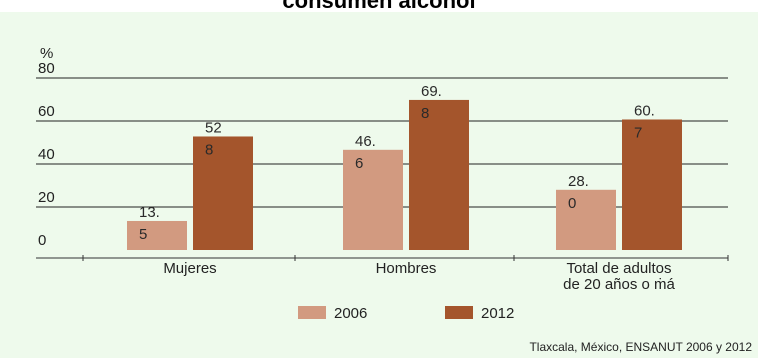  What do you see at coordinates (431, 91) in the screenshot?
I see `data-label: 69.` at bounding box center [431, 91].